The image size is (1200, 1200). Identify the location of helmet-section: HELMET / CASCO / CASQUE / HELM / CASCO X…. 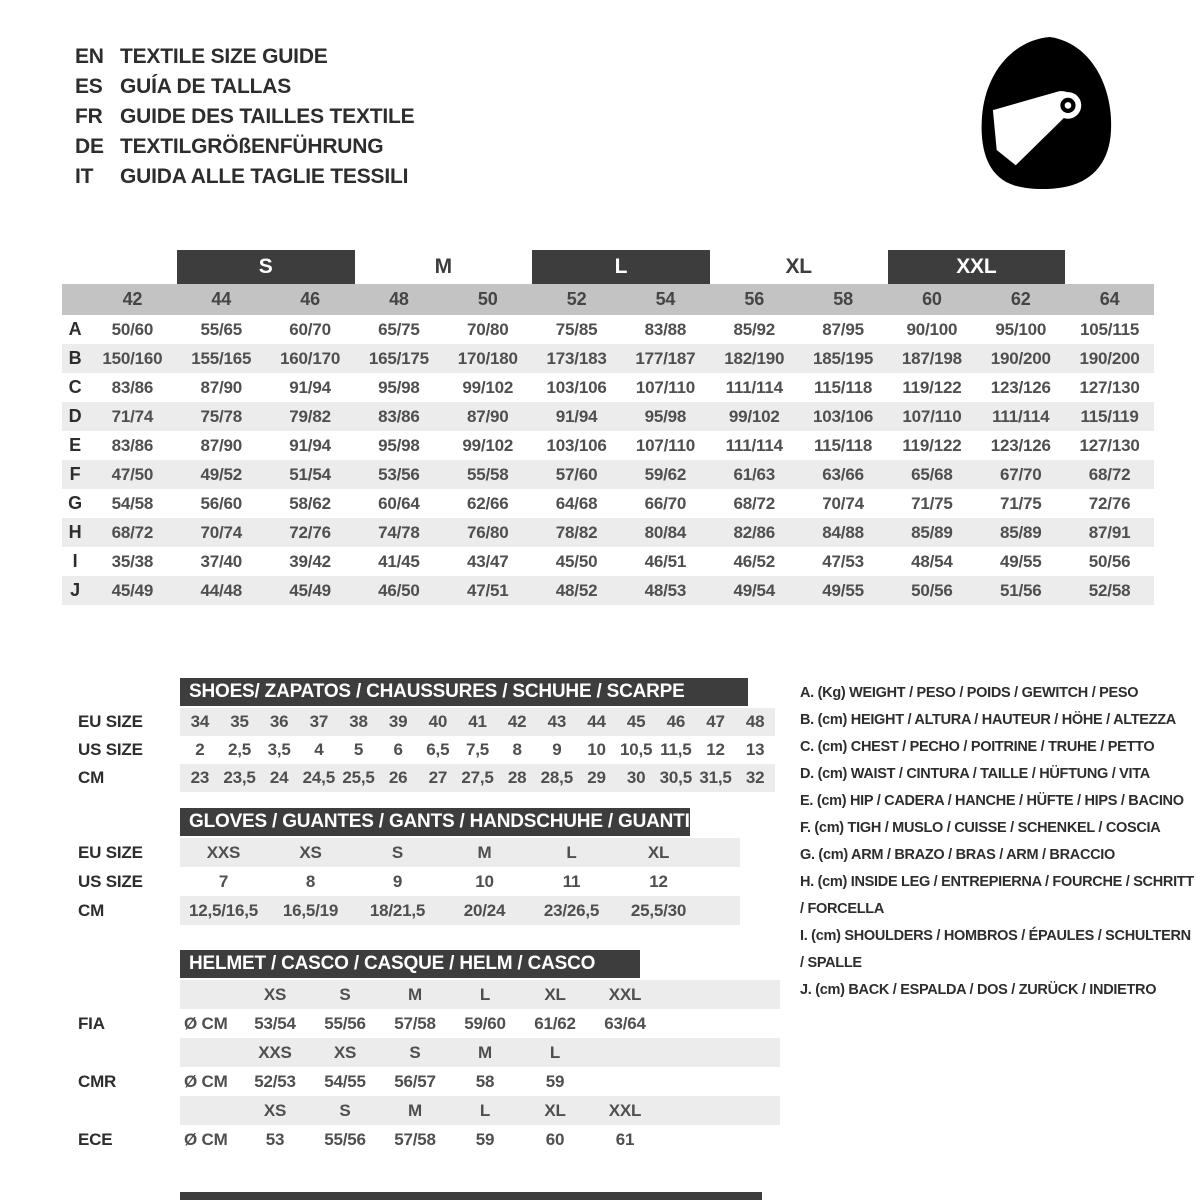
(422, 1052).